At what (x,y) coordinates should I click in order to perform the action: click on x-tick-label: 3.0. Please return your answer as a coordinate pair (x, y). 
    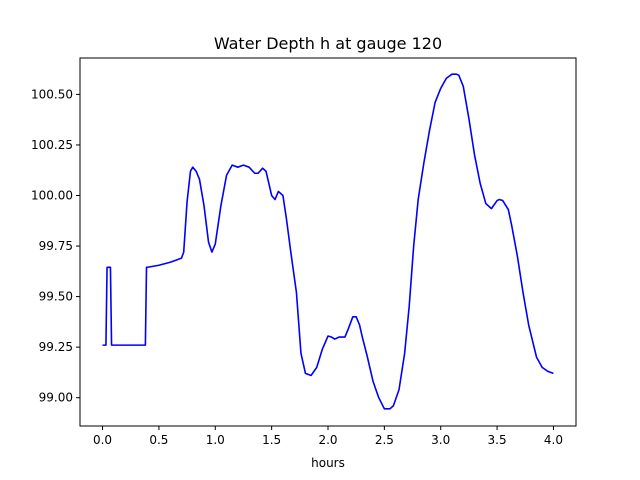
    Looking at the image, I should click on (440, 440).